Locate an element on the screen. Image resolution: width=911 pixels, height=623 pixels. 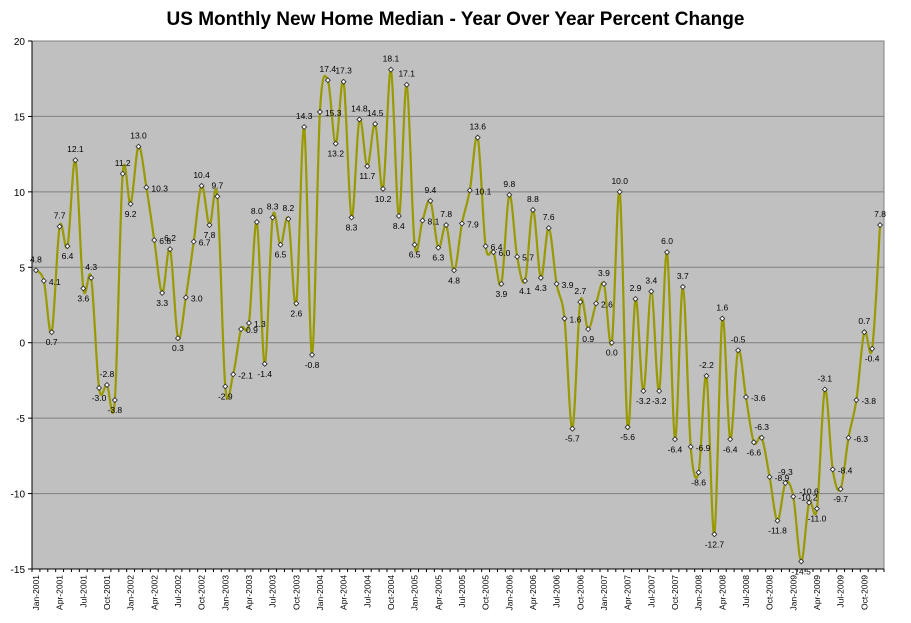
data-label: 6.5 is located at coordinates (281, 255).